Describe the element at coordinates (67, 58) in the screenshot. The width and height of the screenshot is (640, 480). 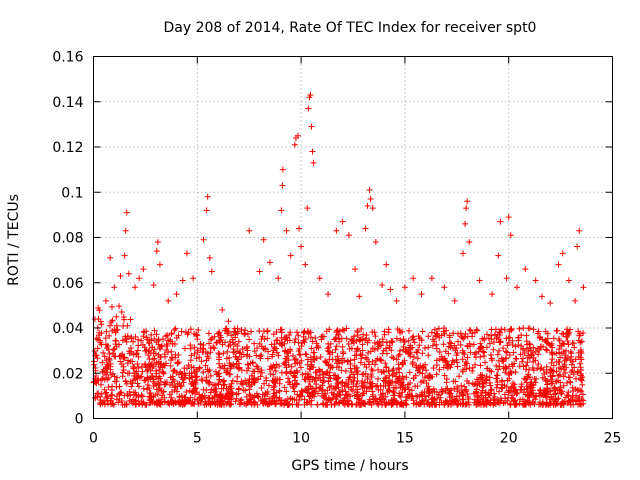
I see `y-tick-label: 0.16` at that location.